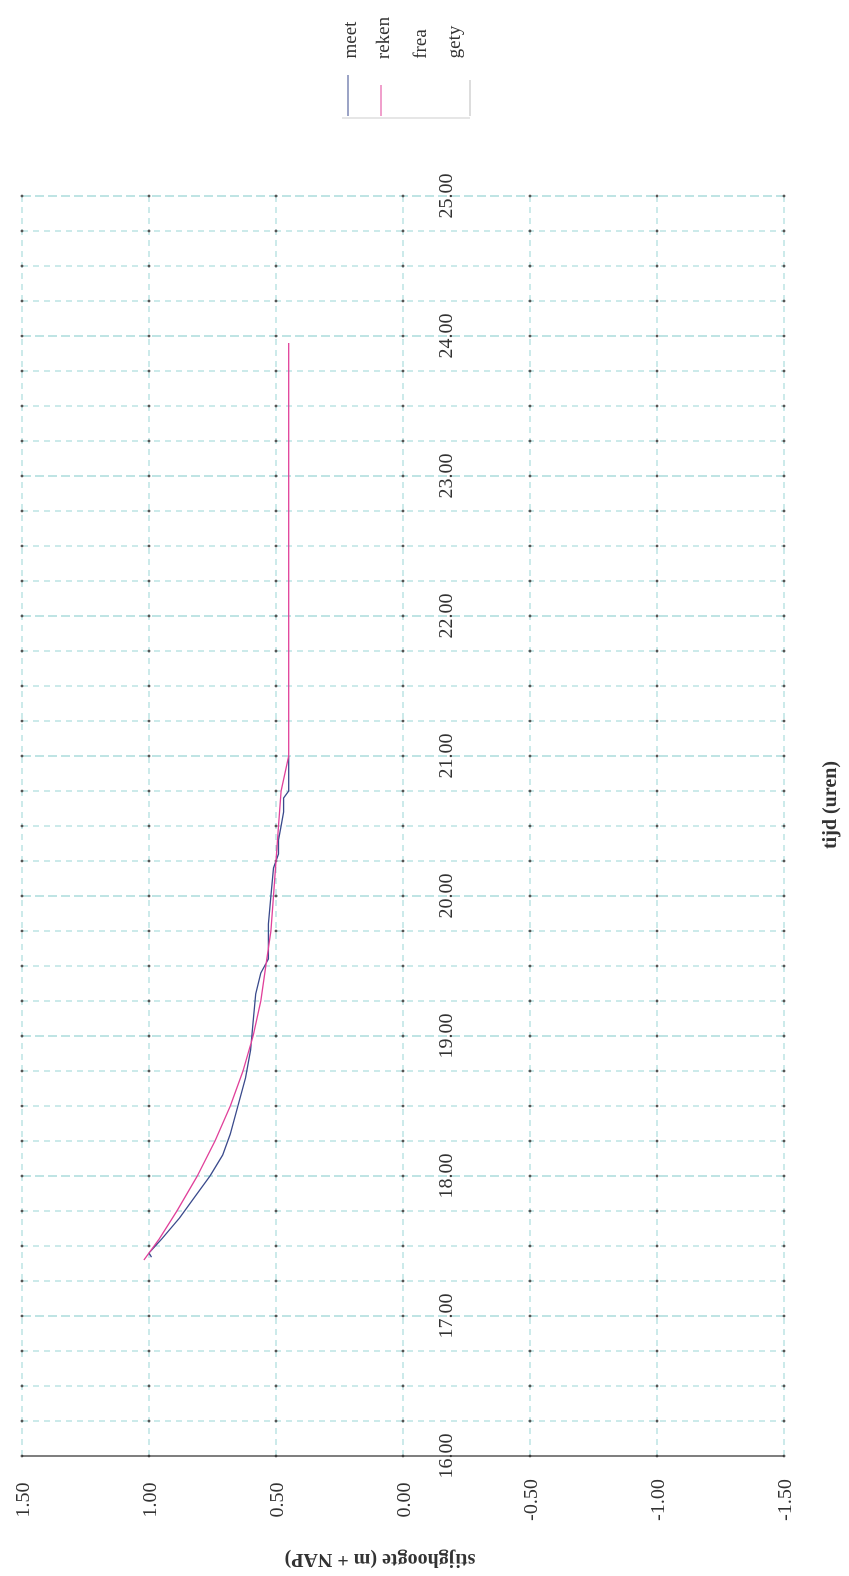 The image size is (849, 1576). Describe the element at coordinates (446, 196) in the screenshot. I see `x-tick-label: 25.00` at that location.